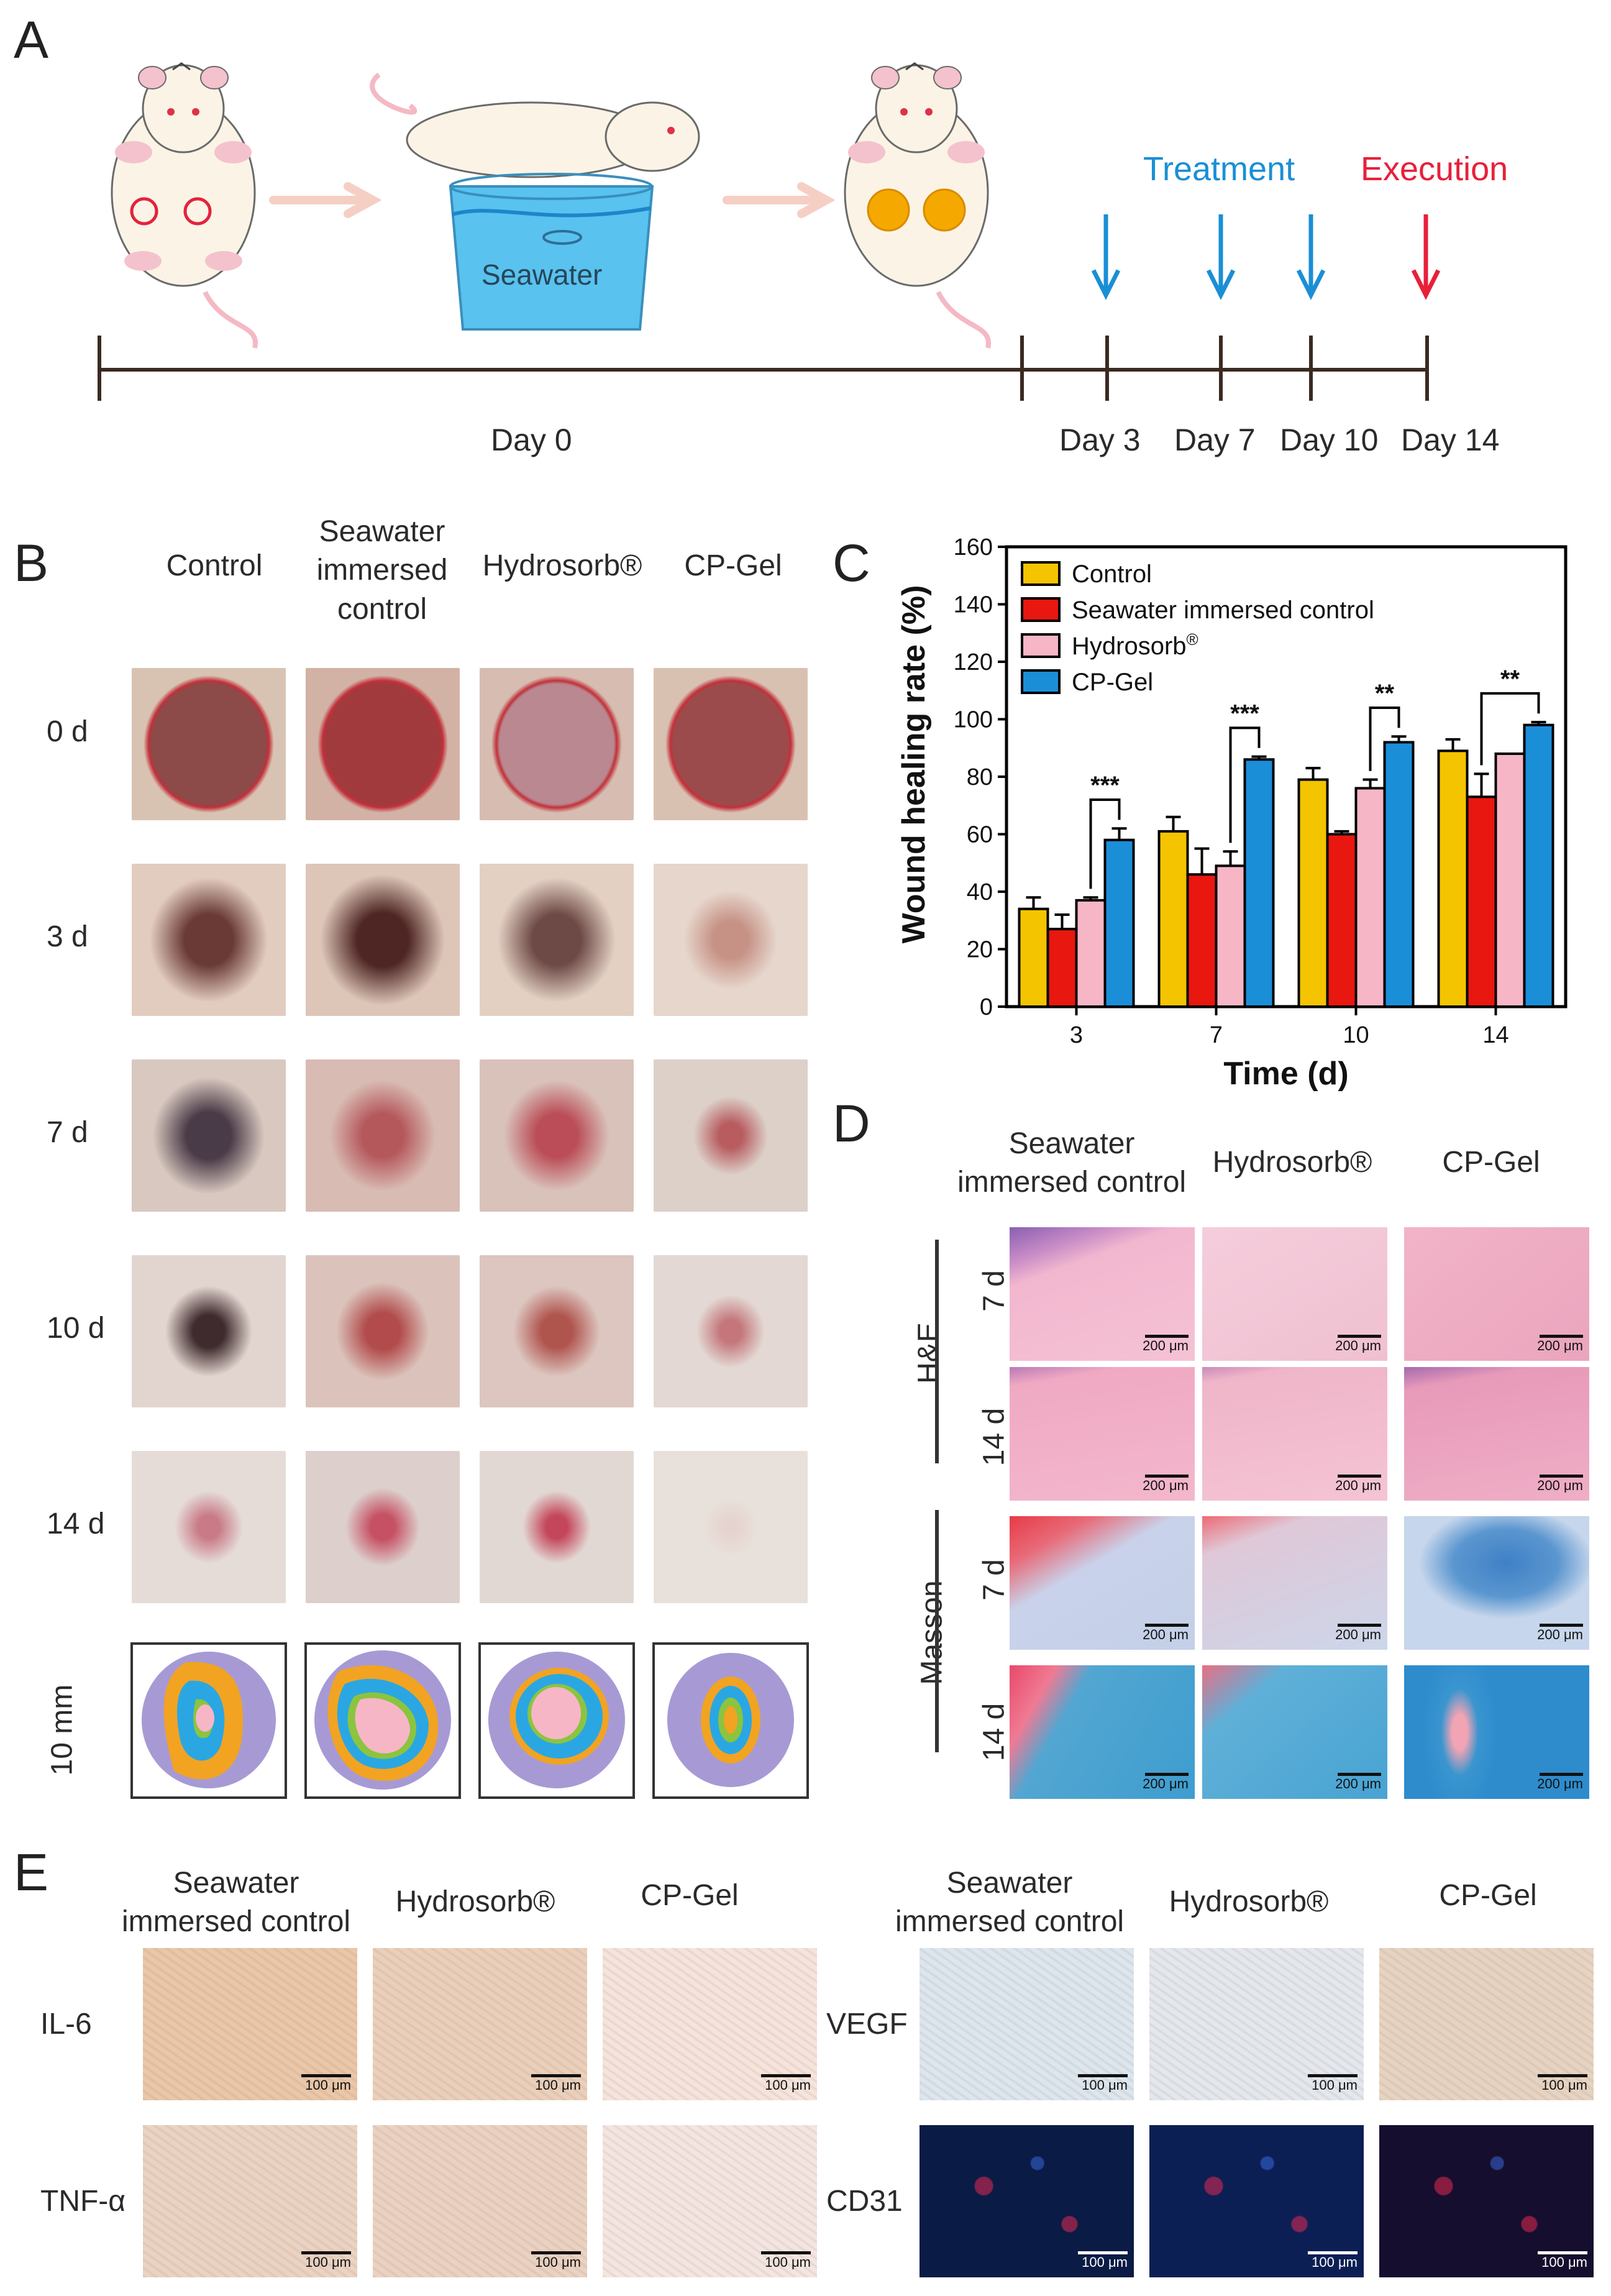  What do you see at coordinates (864, 2201) in the screenshot?
I see `e-row-cd31: CD31` at bounding box center [864, 2201].